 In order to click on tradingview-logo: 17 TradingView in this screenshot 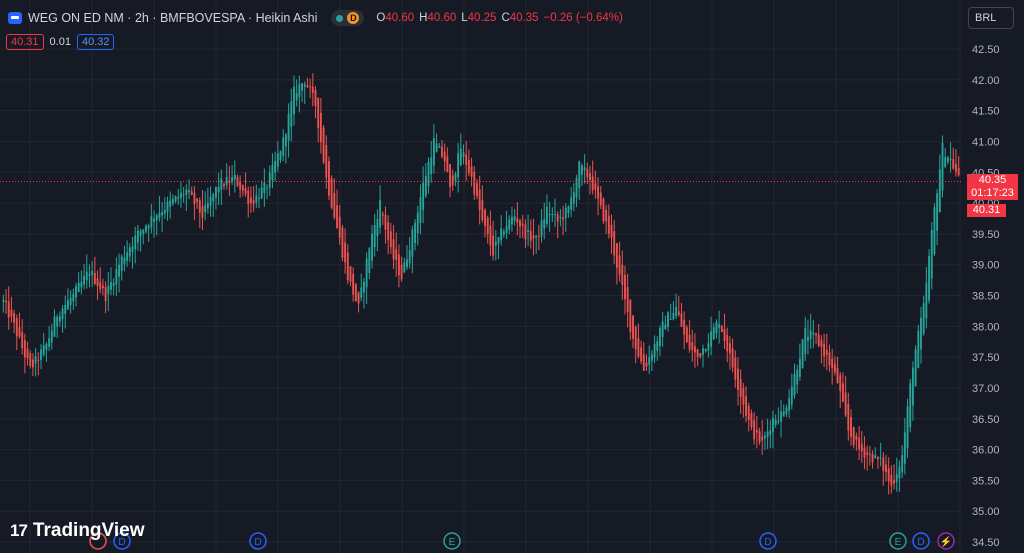, I will do `click(77, 531)`.